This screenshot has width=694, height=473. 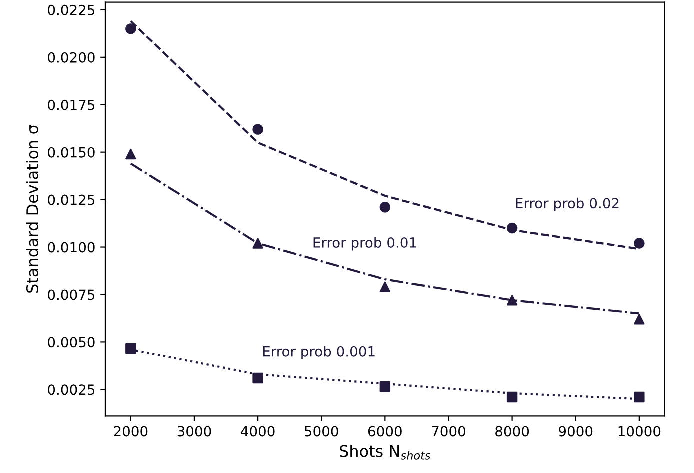 I want to click on y-axis-title: Standard Deviation σ, so click(x=32, y=209).